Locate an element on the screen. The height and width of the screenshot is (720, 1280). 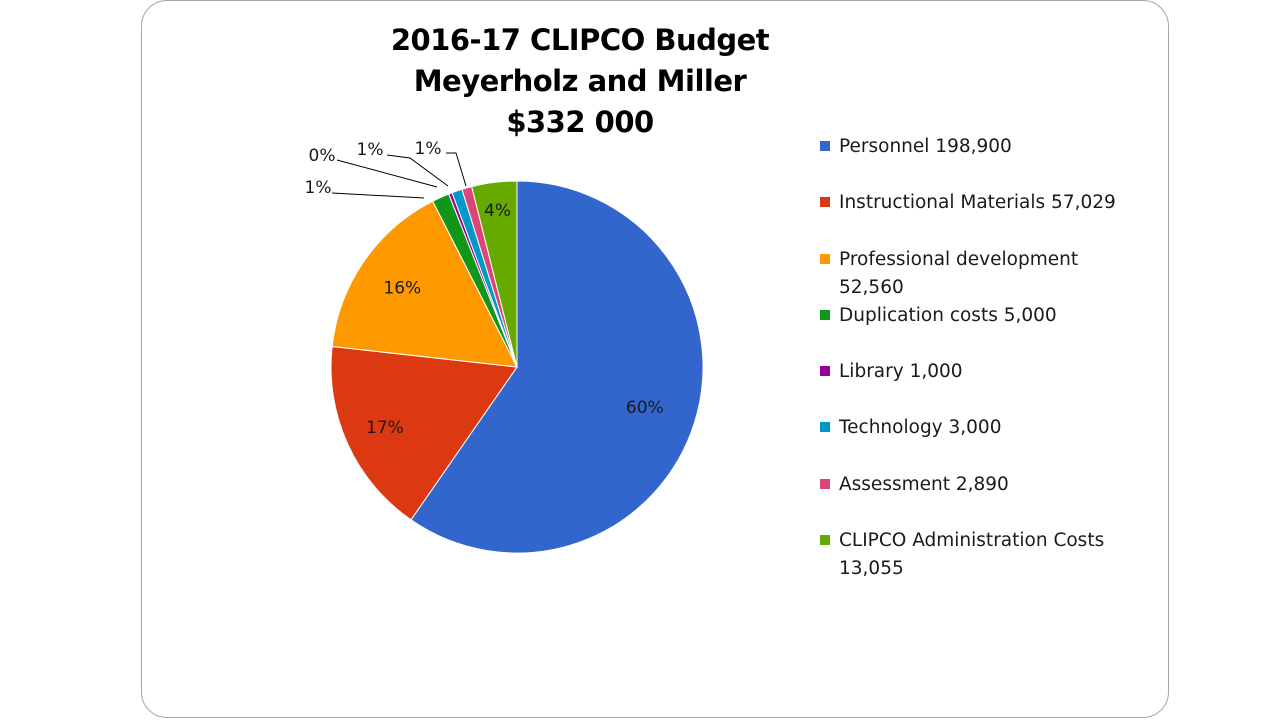
slice-label: 0% is located at coordinates (322, 156).